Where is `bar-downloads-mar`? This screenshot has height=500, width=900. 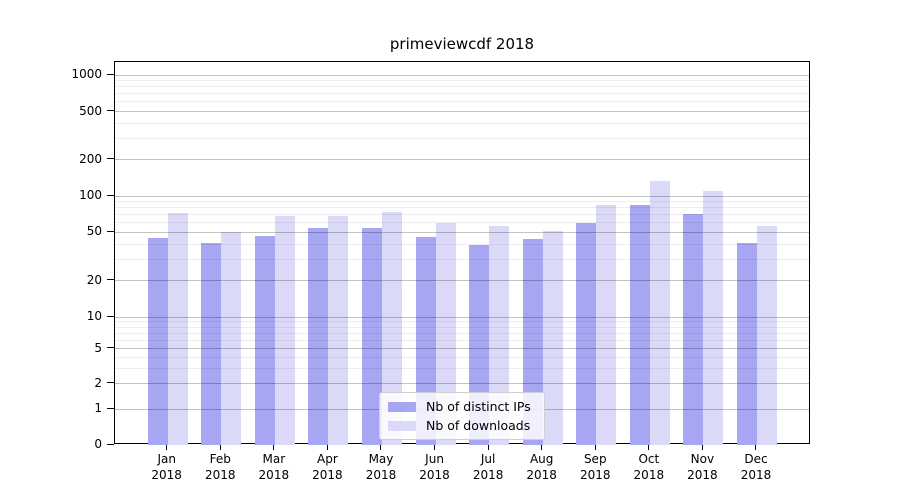
bar-downloads-mar is located at coordinates (284, 330).